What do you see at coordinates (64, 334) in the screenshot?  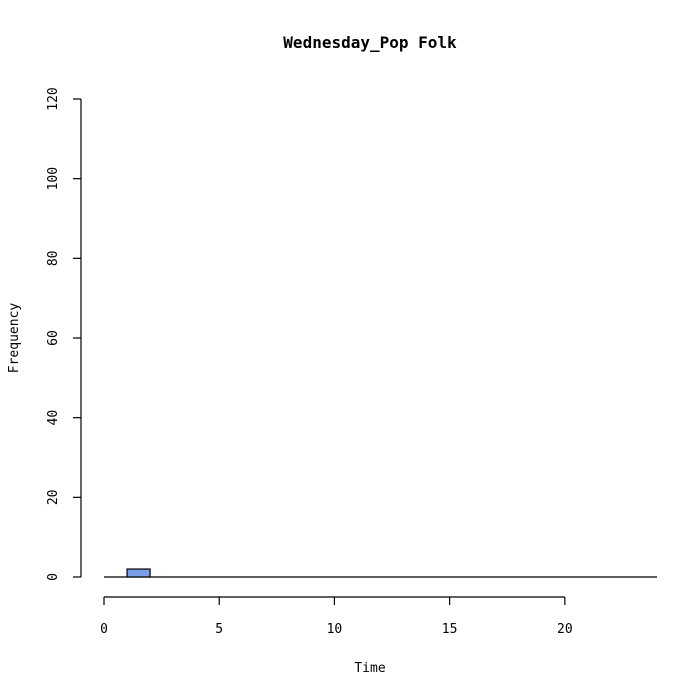 I see `y-axis: 0 20 40 60 80 100 120` at bounding box center [64, 334].